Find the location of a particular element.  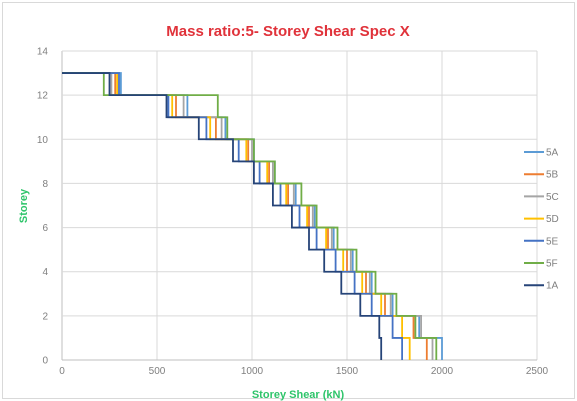

x-tick-label: 1000 is located at coordinates (252, 371).